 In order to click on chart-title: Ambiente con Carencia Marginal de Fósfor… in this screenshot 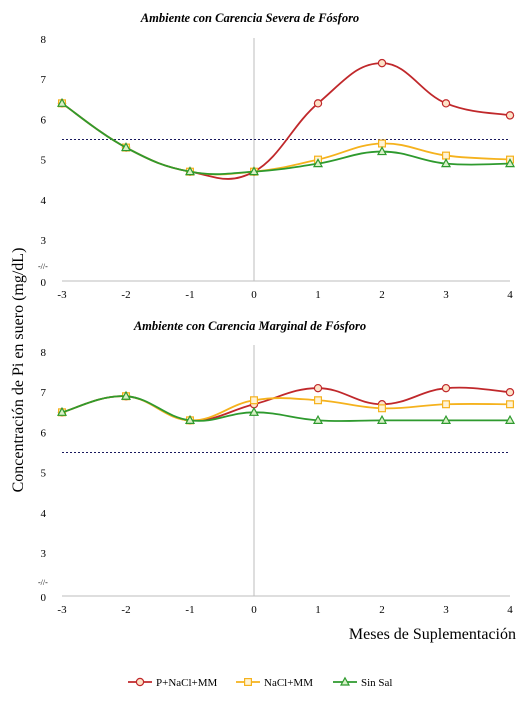, I will do `click(249, 326)`.